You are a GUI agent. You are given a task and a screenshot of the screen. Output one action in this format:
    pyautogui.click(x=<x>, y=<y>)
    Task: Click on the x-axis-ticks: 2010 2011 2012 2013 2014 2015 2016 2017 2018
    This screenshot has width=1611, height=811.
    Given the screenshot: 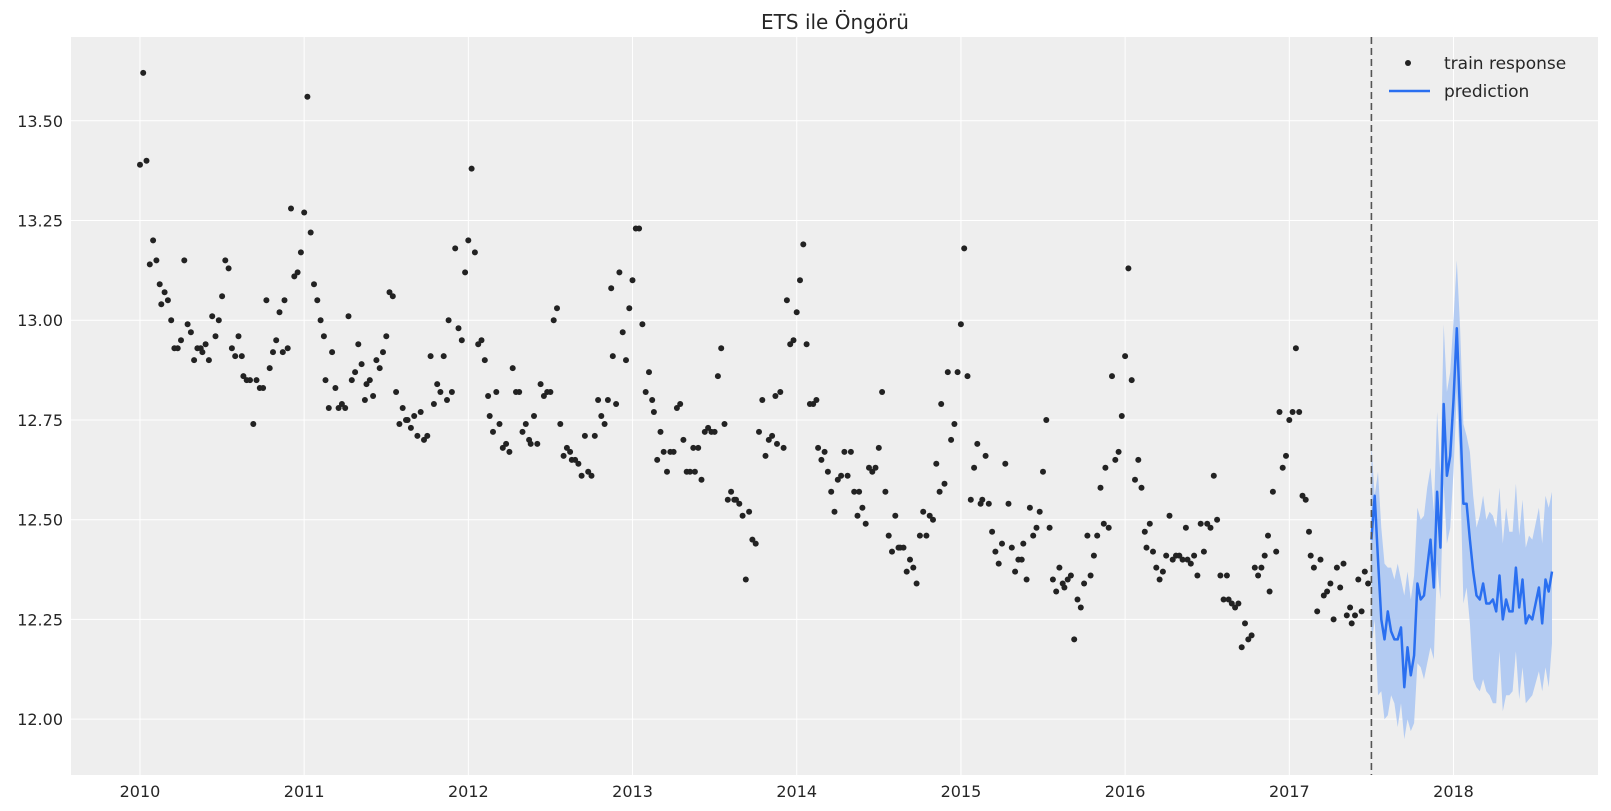 What is the action you would take?
    pyautogui.click(x=797, y=791)
    